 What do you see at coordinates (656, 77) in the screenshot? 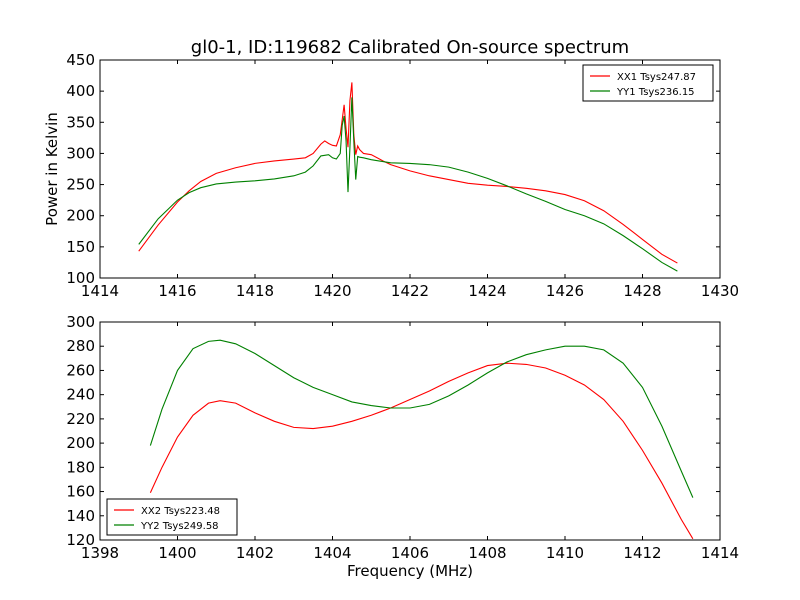
I see `legend-entry-label: XX1 Tsys247.87` at bounding box center [656, 77].